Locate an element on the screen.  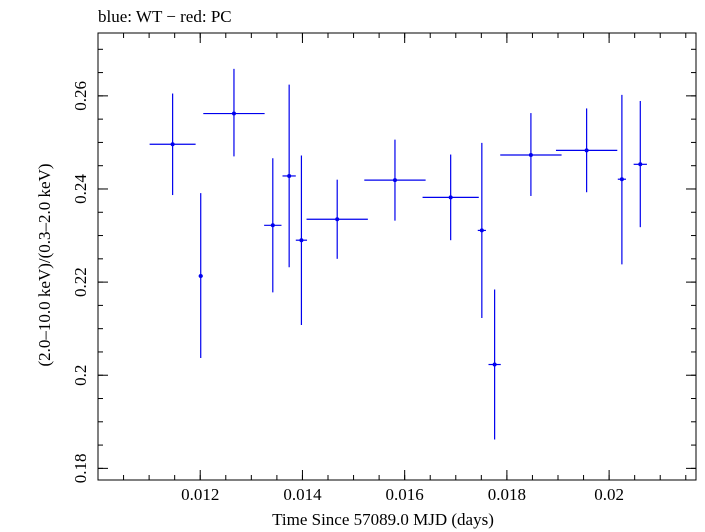
x-axis-label: Time Since 57089.0 MJD (days) is located at coordinates (383, 519).